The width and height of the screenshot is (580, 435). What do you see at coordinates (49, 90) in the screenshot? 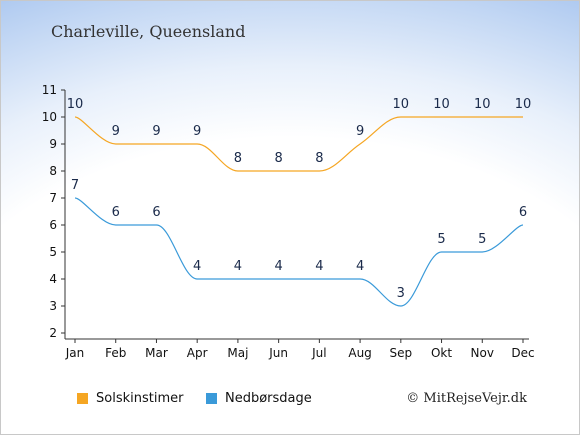
I see `y-tick-label: 11` at bounding box center [49, 90].